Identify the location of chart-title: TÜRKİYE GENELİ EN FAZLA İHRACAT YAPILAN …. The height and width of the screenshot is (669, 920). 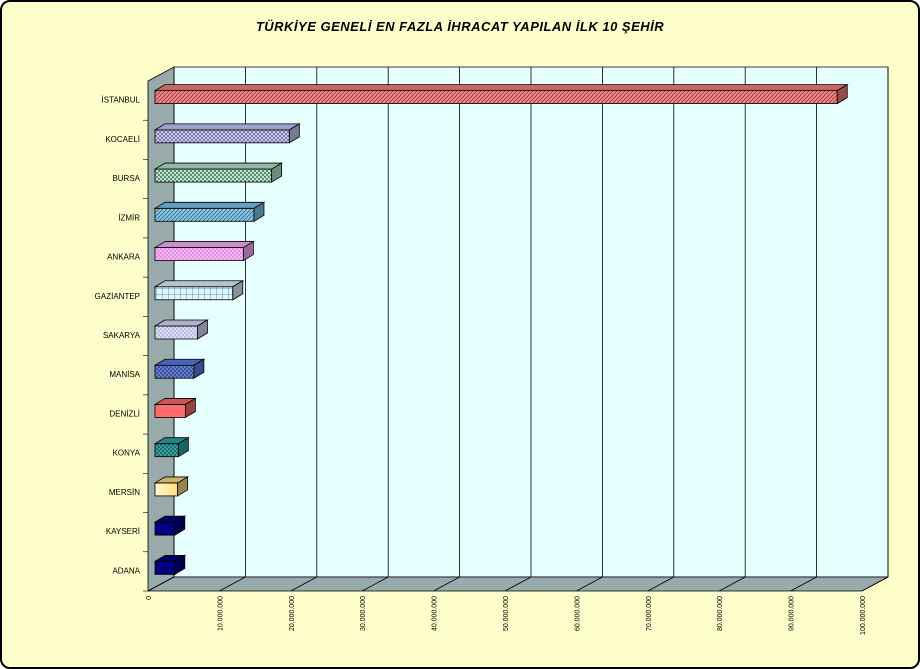
(460, 26).